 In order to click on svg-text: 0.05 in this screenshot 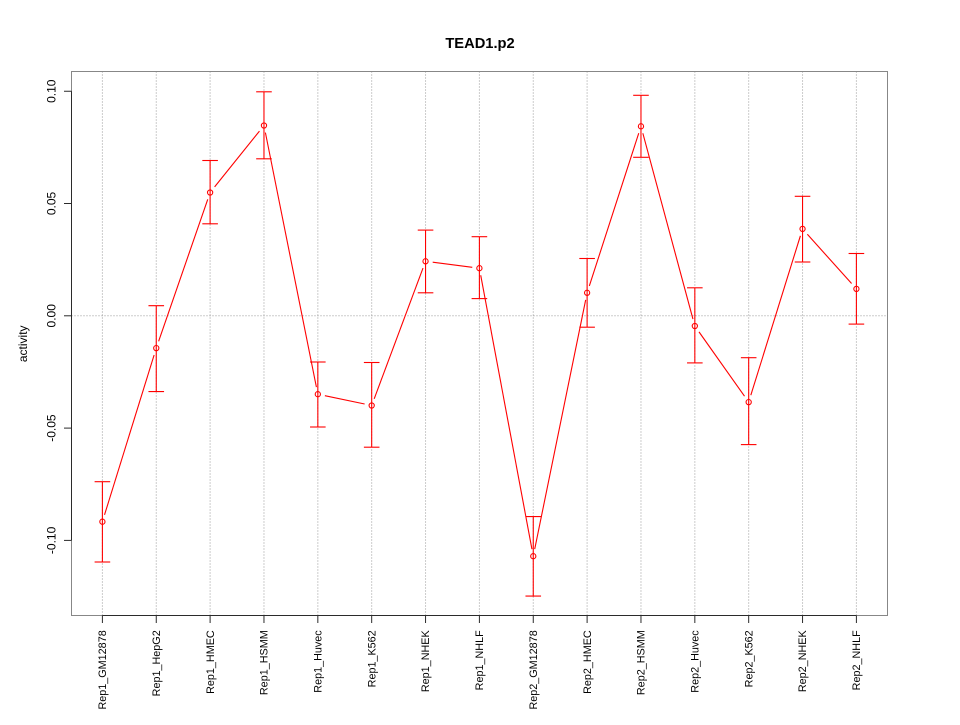, I will do `click(52, 203)`.